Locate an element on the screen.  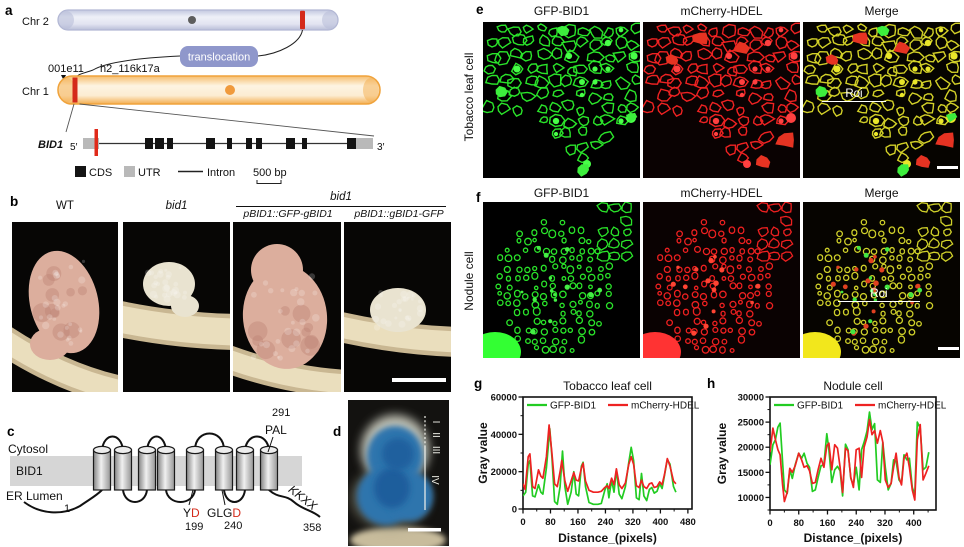
gus-nodule-section-image: I II III IV is located at coordinates (398, 473).